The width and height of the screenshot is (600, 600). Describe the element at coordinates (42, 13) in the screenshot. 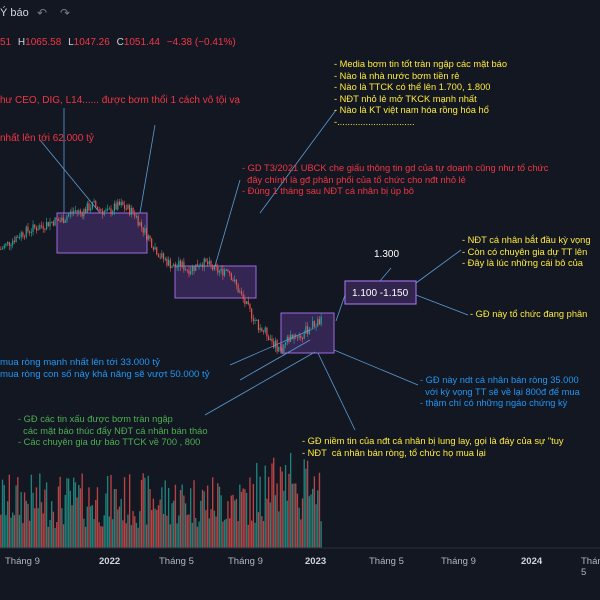

I see `undo-icon: ↶` at that location.